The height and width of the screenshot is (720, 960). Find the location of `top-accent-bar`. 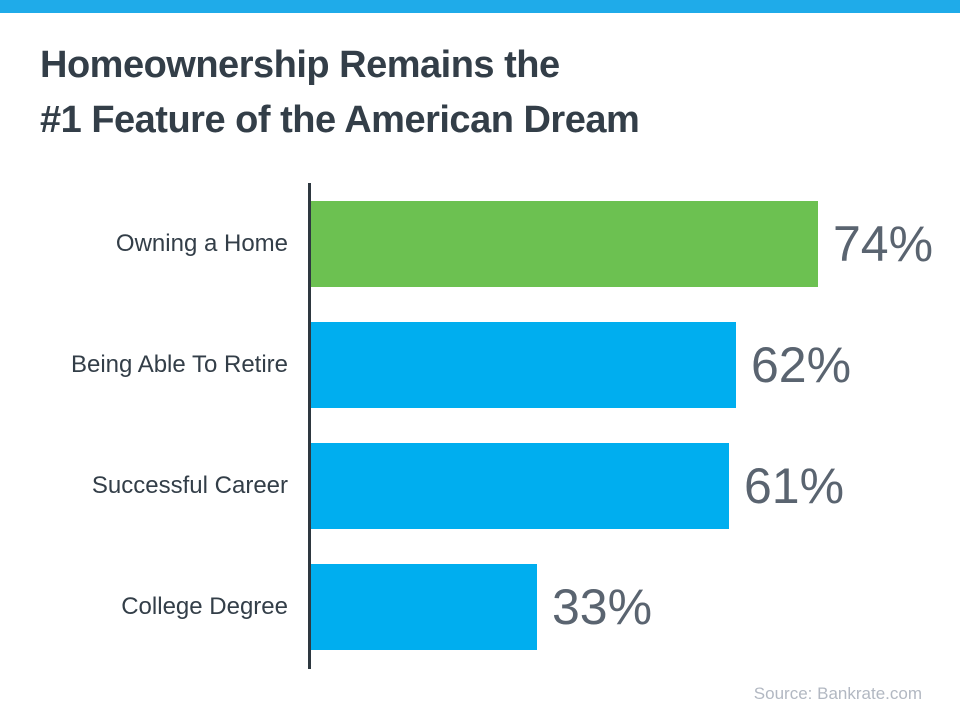

top-accent-bar is located at coordinates (480, 6).